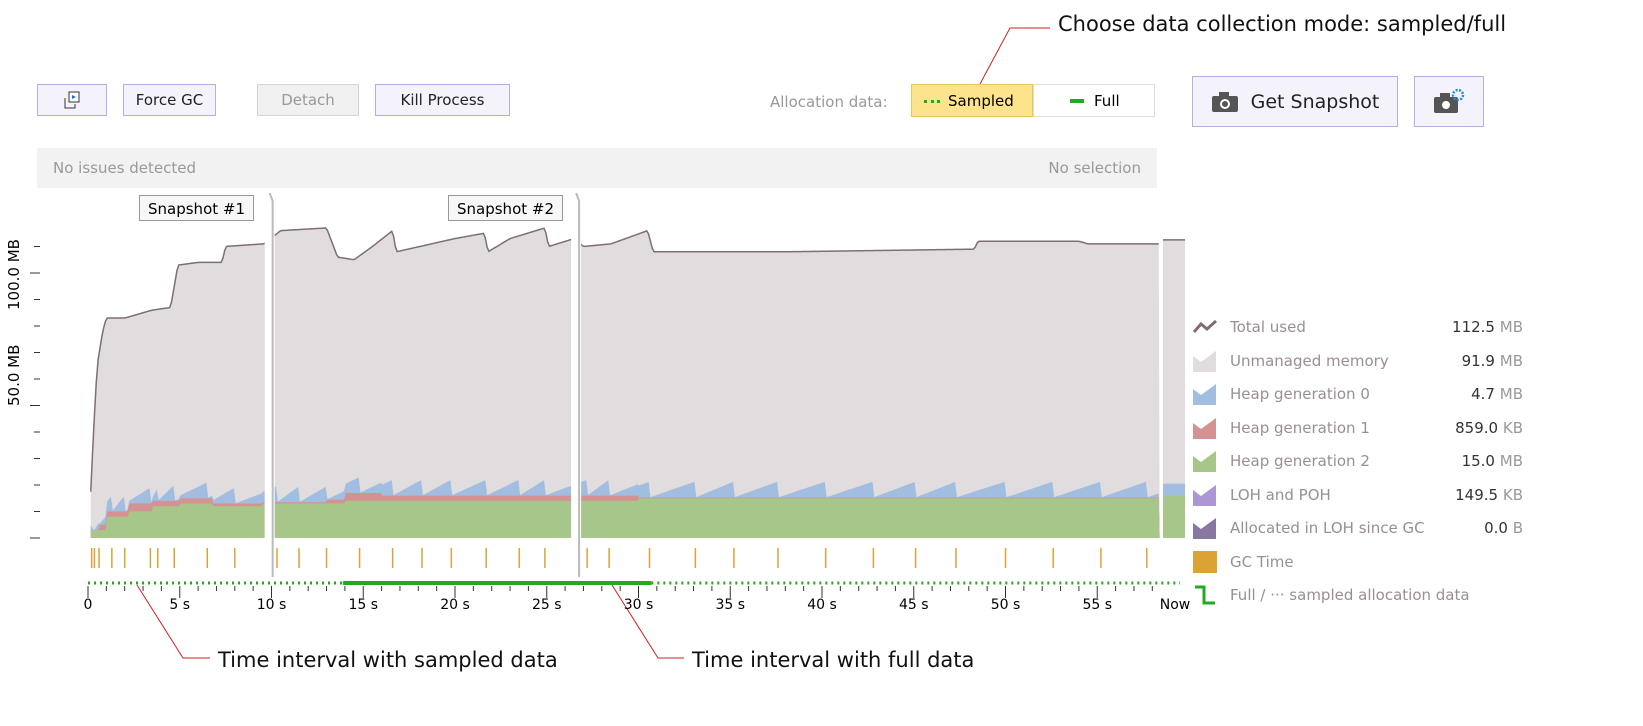 The image size is (1643, 726). I want to click on legend-label: Allocated in LOH since GC, so click(1327, 528).